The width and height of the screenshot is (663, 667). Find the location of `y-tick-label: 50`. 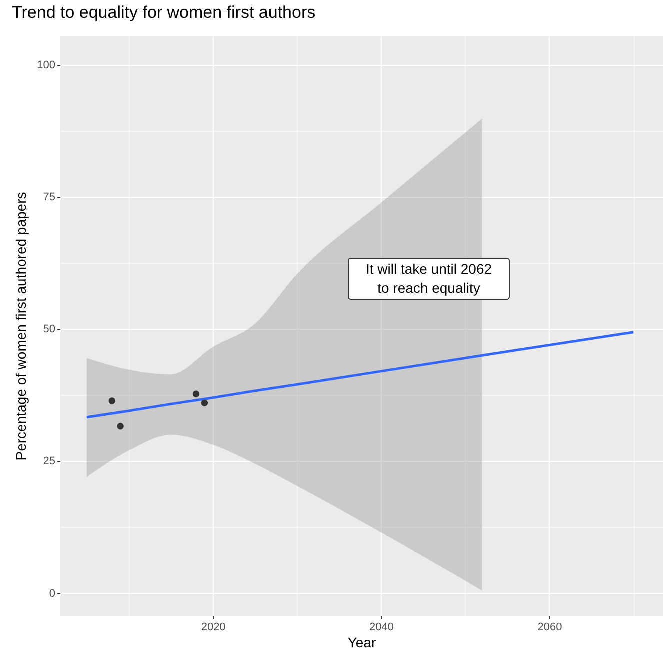

y-tick-label: 50 is located at coordinates (49, 330).